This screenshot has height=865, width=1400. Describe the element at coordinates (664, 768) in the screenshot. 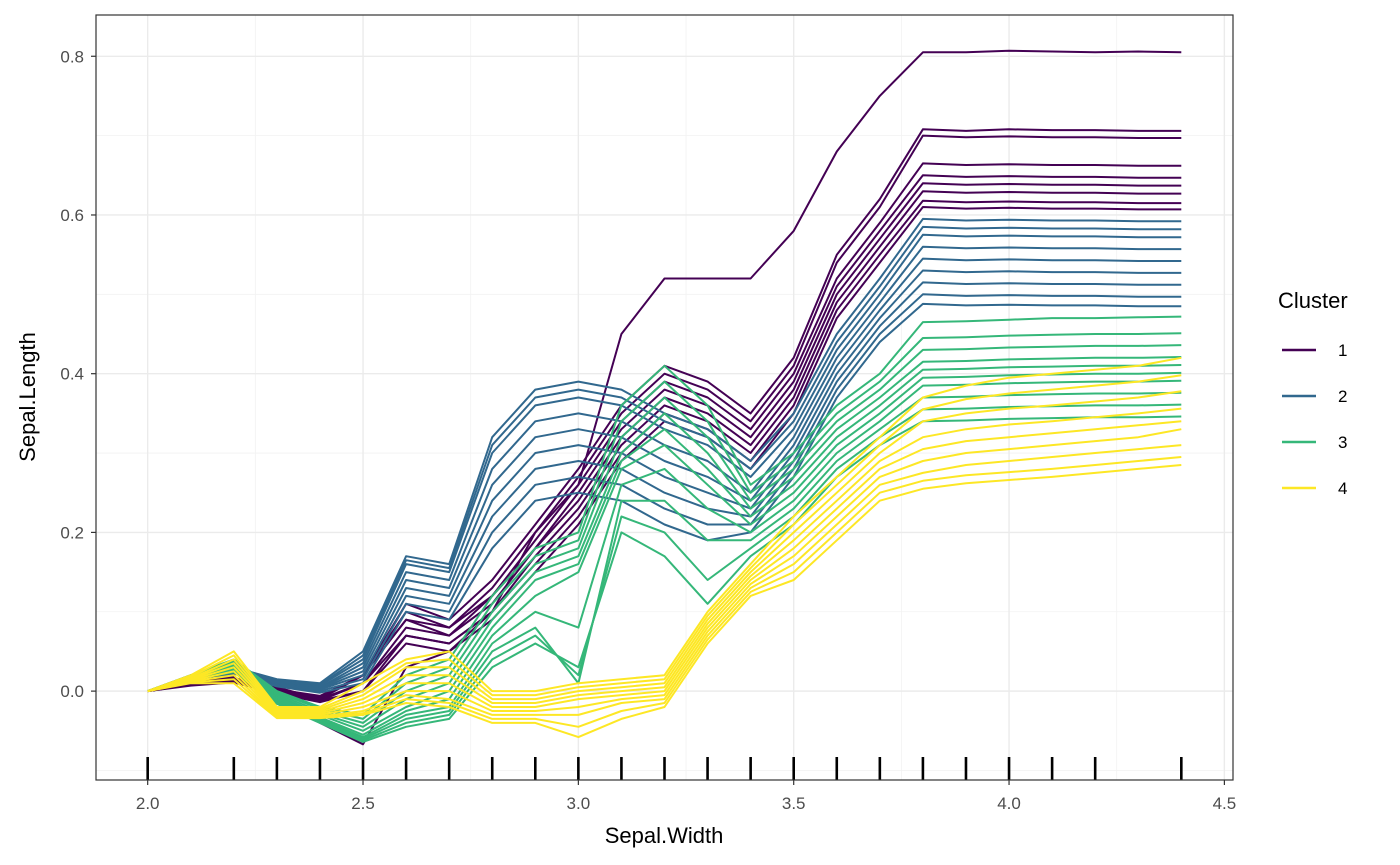

I see `rug-marks` at that location.